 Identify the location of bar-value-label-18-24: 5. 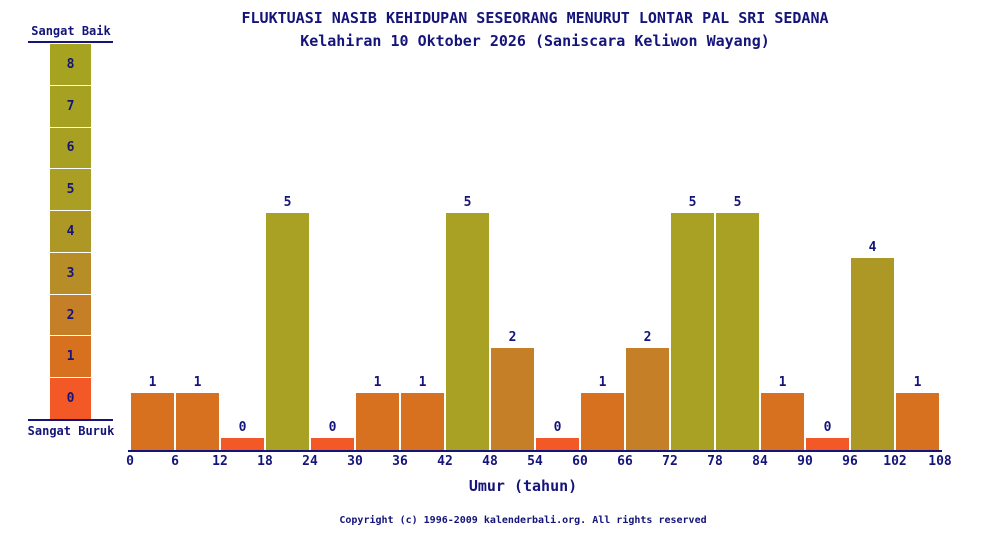
(287, 202).